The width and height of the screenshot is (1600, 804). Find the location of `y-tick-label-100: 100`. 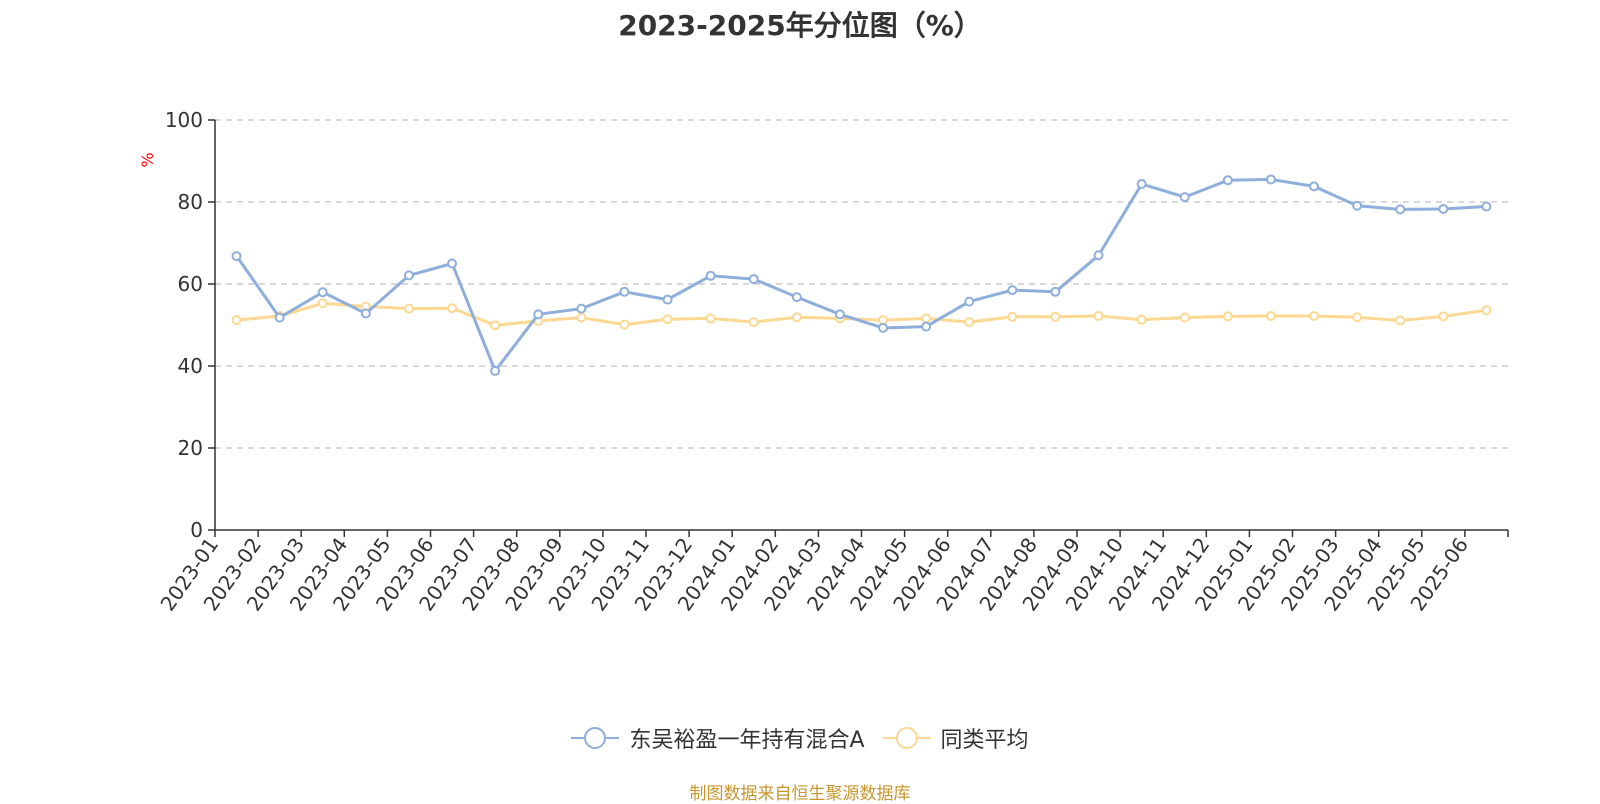

y-tick-label-100: 100 is located at coordinates (184, 120).